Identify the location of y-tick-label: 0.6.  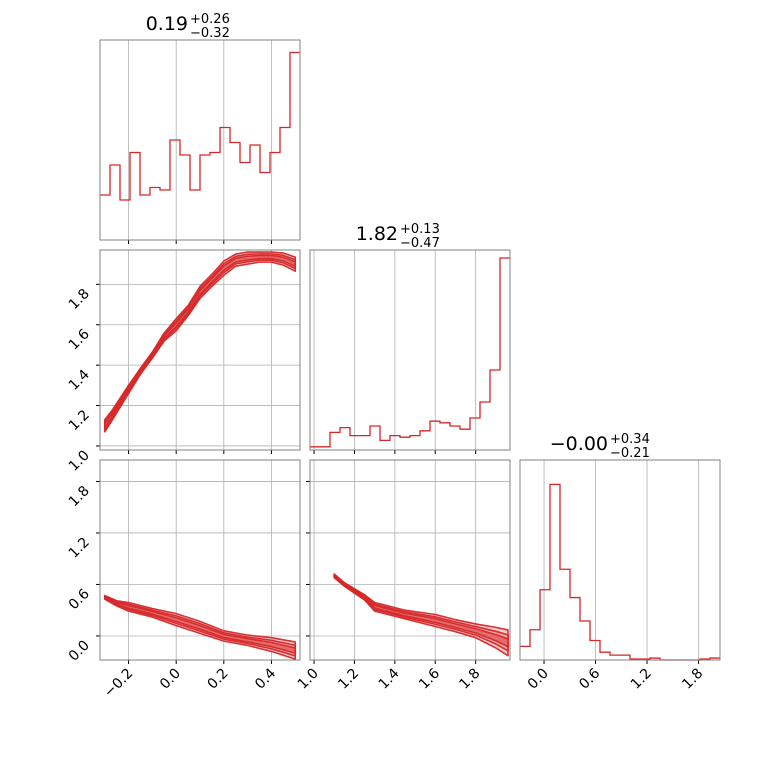
(79, 599).